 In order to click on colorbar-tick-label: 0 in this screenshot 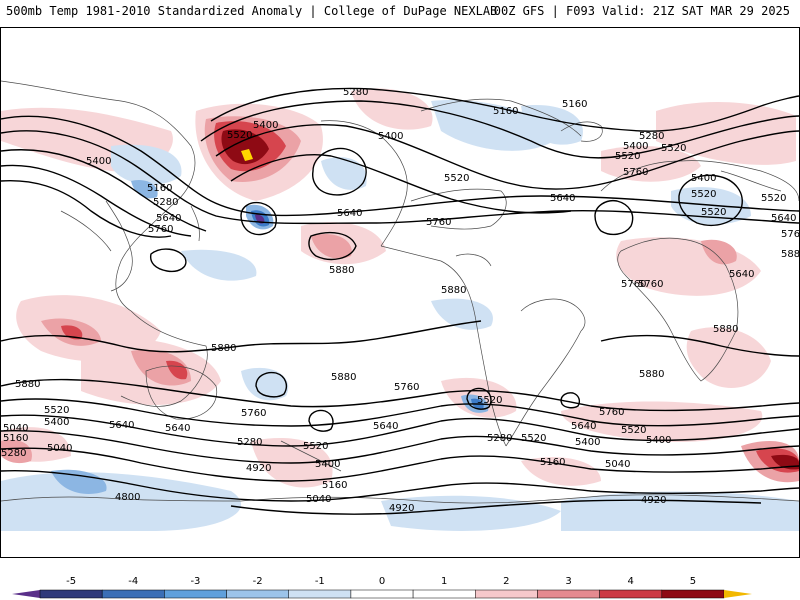, I will do `click(382, 581)`.